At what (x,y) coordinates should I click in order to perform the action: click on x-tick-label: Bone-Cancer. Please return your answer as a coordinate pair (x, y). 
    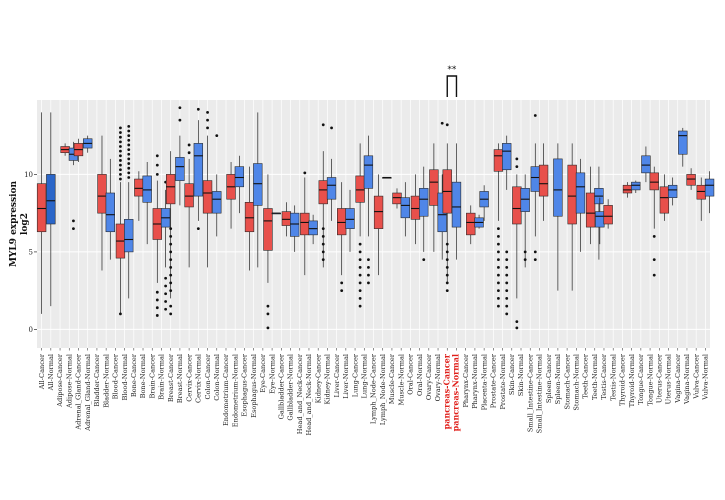
    Looking at the image, I should click on (134, 375).